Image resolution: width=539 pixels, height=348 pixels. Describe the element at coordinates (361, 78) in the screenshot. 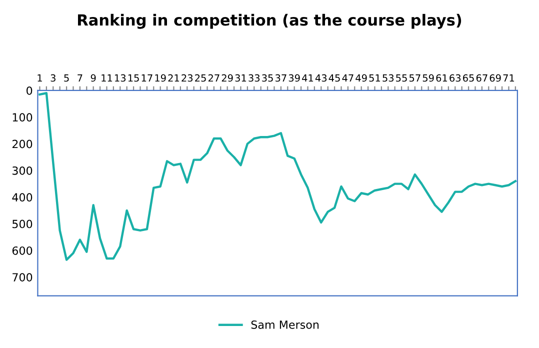

I see `x-tick-label: 49` at that location.